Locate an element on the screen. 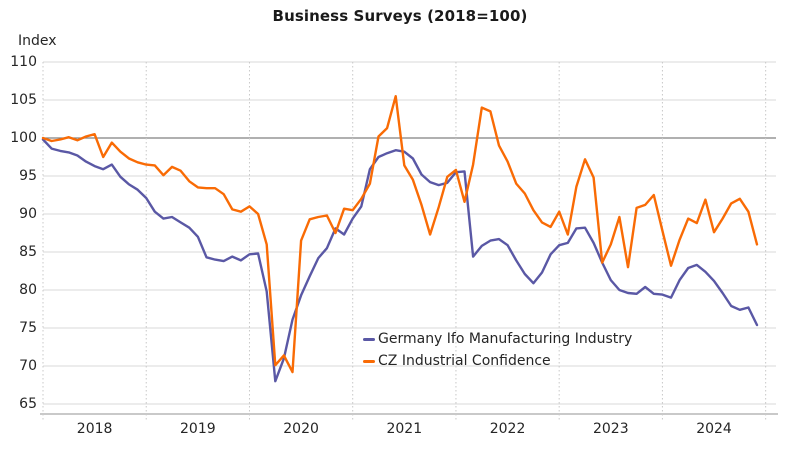  y-tick-label-100: 100 is located at coordinates (23, 137).